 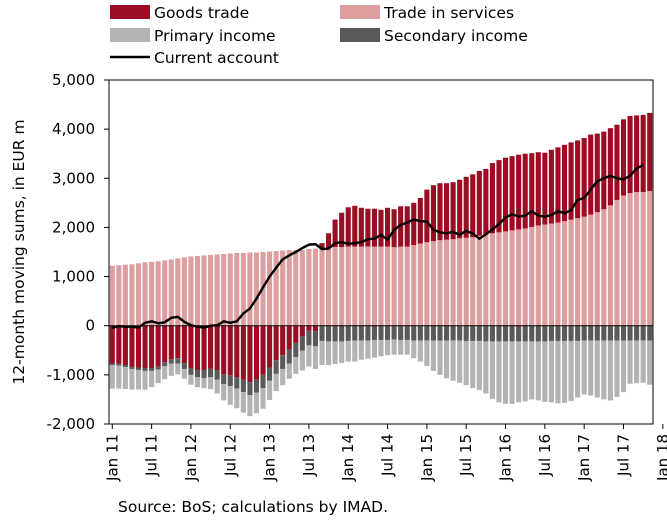 What do you see at coordinates (191, 458) in the screenshot?
I see `x-tick-label: Jan 12` at bounding box center [191, 458].